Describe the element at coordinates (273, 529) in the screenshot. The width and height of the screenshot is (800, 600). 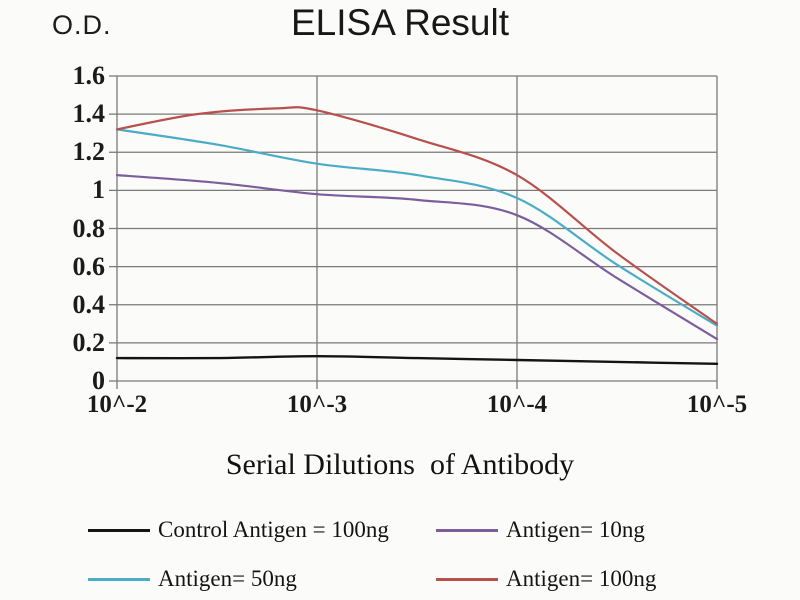
I see `legend-label: Control Antigen = 100ng` at that location.